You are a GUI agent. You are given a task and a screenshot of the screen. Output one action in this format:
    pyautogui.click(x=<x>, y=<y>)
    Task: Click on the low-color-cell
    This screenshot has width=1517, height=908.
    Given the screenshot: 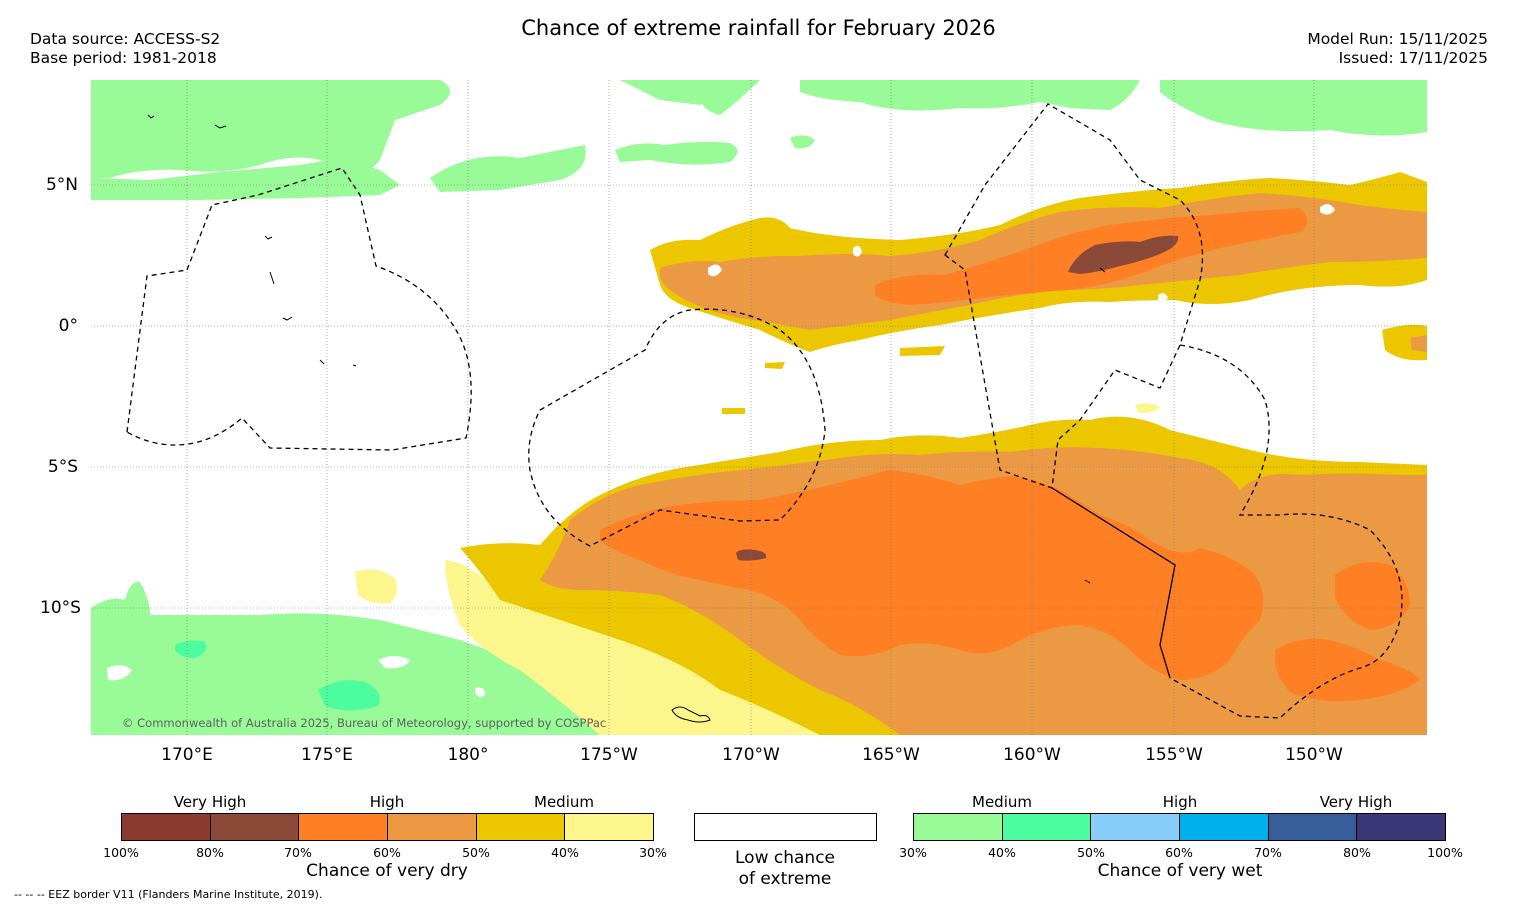 What is the action you would take?
    pyautogui.click(x=785, y=827)
    